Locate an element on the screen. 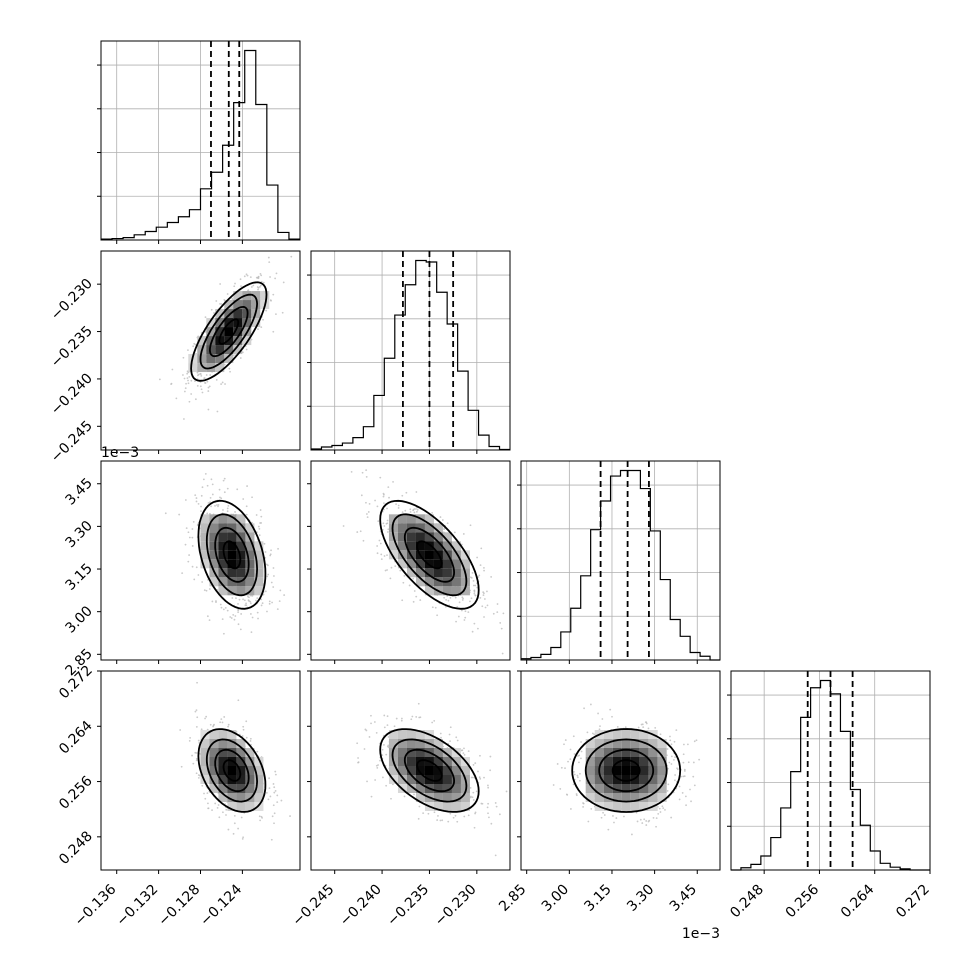  histogram-panel-p1 is located at coordinates (199, 142).